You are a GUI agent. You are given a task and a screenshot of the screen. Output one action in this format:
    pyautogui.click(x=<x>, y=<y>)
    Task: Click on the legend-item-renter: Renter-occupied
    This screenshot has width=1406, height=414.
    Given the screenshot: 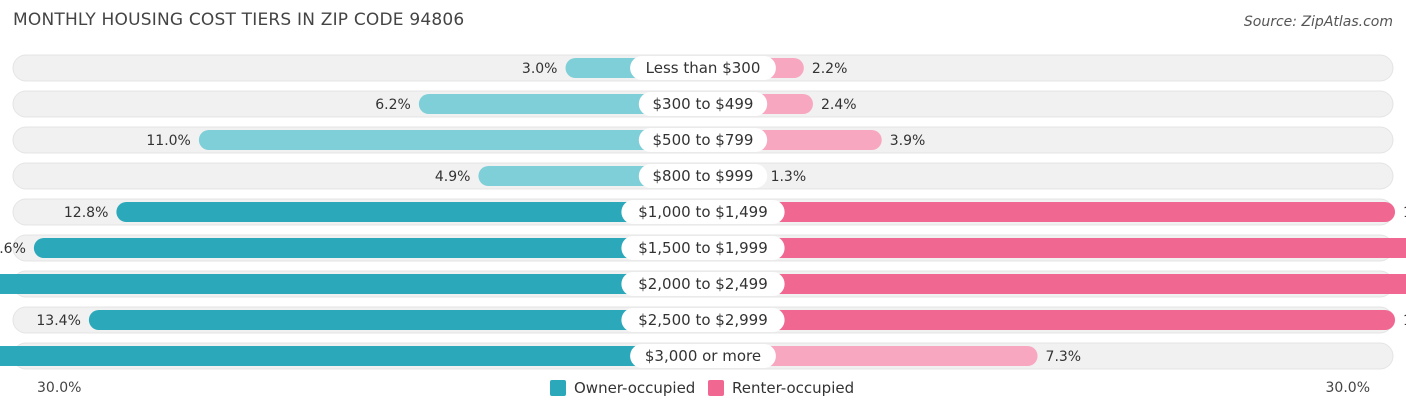 What is the action you would take?
    pyautogui.click(x=781, y=388)
    